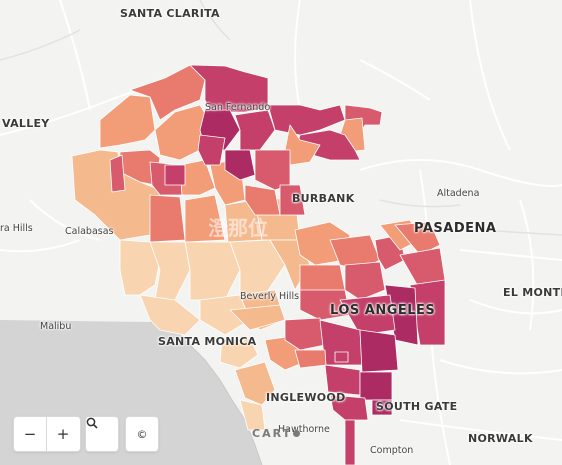  Describe the element at coordinates (500, 438) in the screenshot. I see `label-norwalk: NORWALK` at that location.